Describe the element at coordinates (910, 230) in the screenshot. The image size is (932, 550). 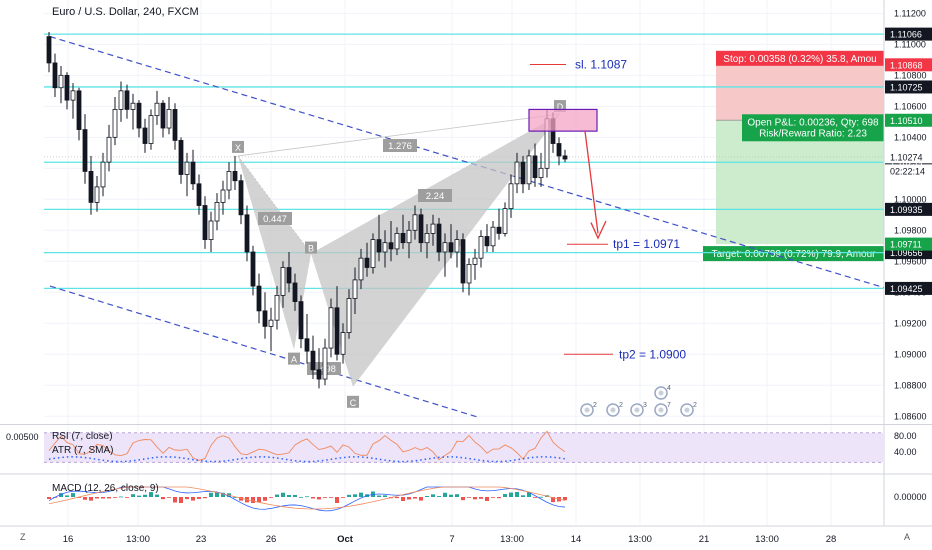
I see `price-tick-label: 1.09800` at that location.